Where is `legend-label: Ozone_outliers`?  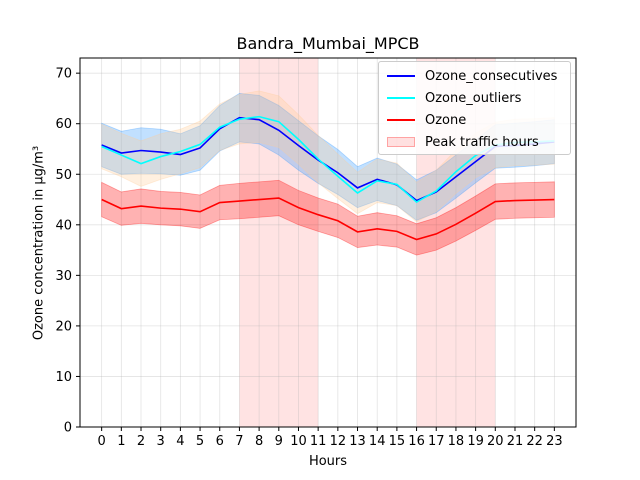
legend-label: Ozone_outliers is located at coordinates (473, 98).